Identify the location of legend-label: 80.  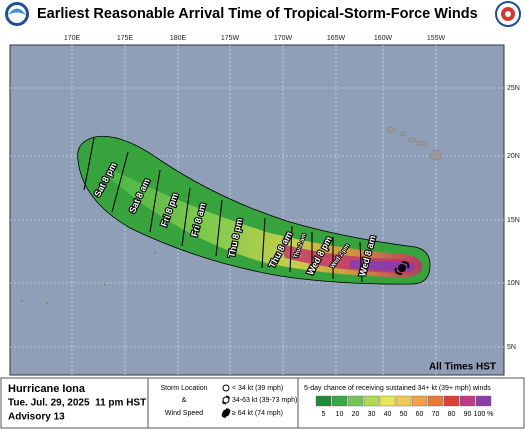
(452, 414).